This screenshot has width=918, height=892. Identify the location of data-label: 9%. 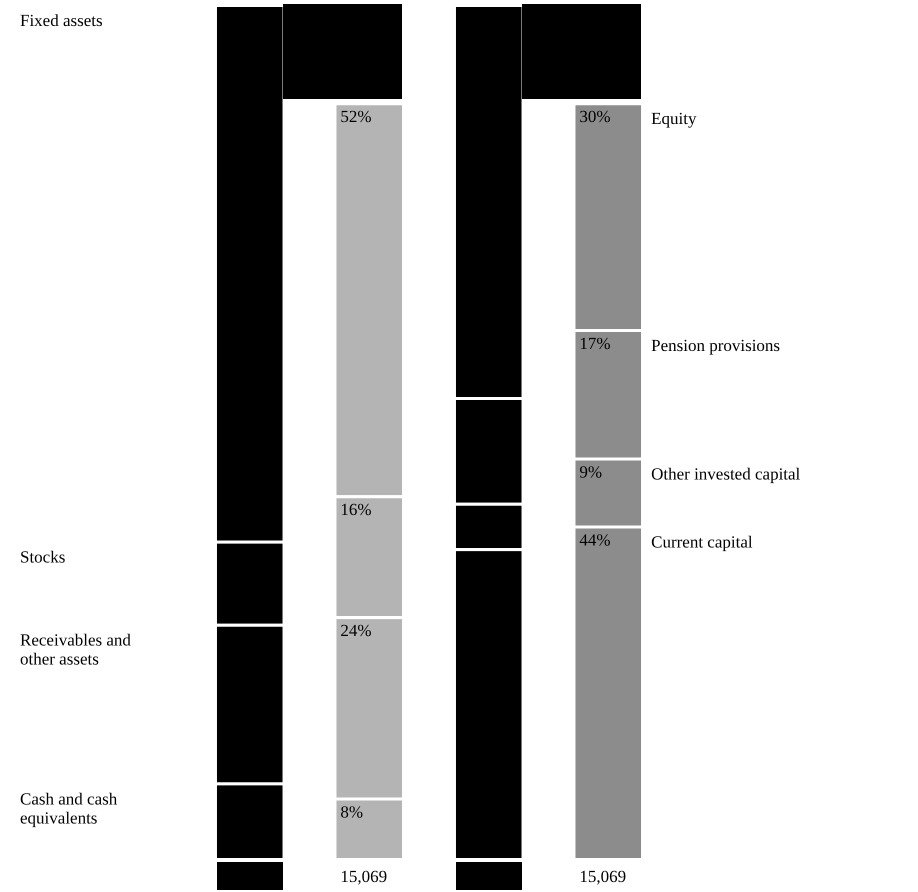
(590, 472).